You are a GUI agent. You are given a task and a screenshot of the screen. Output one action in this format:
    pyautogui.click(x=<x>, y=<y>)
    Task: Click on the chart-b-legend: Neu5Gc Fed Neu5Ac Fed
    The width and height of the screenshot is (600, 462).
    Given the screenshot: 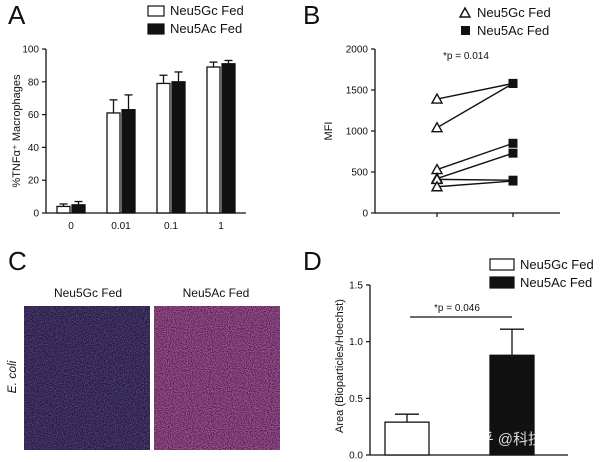 What is the action you would take?
    pyautogui.click(x=504, y=21)
    